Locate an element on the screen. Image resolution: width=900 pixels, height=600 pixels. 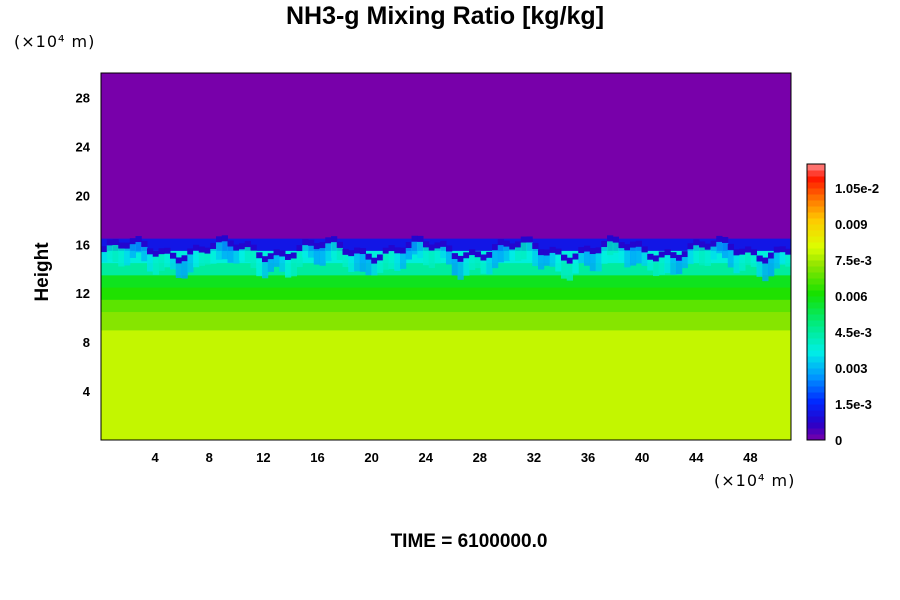
x-tick-label: 8 is located at coordinates (209, 457).